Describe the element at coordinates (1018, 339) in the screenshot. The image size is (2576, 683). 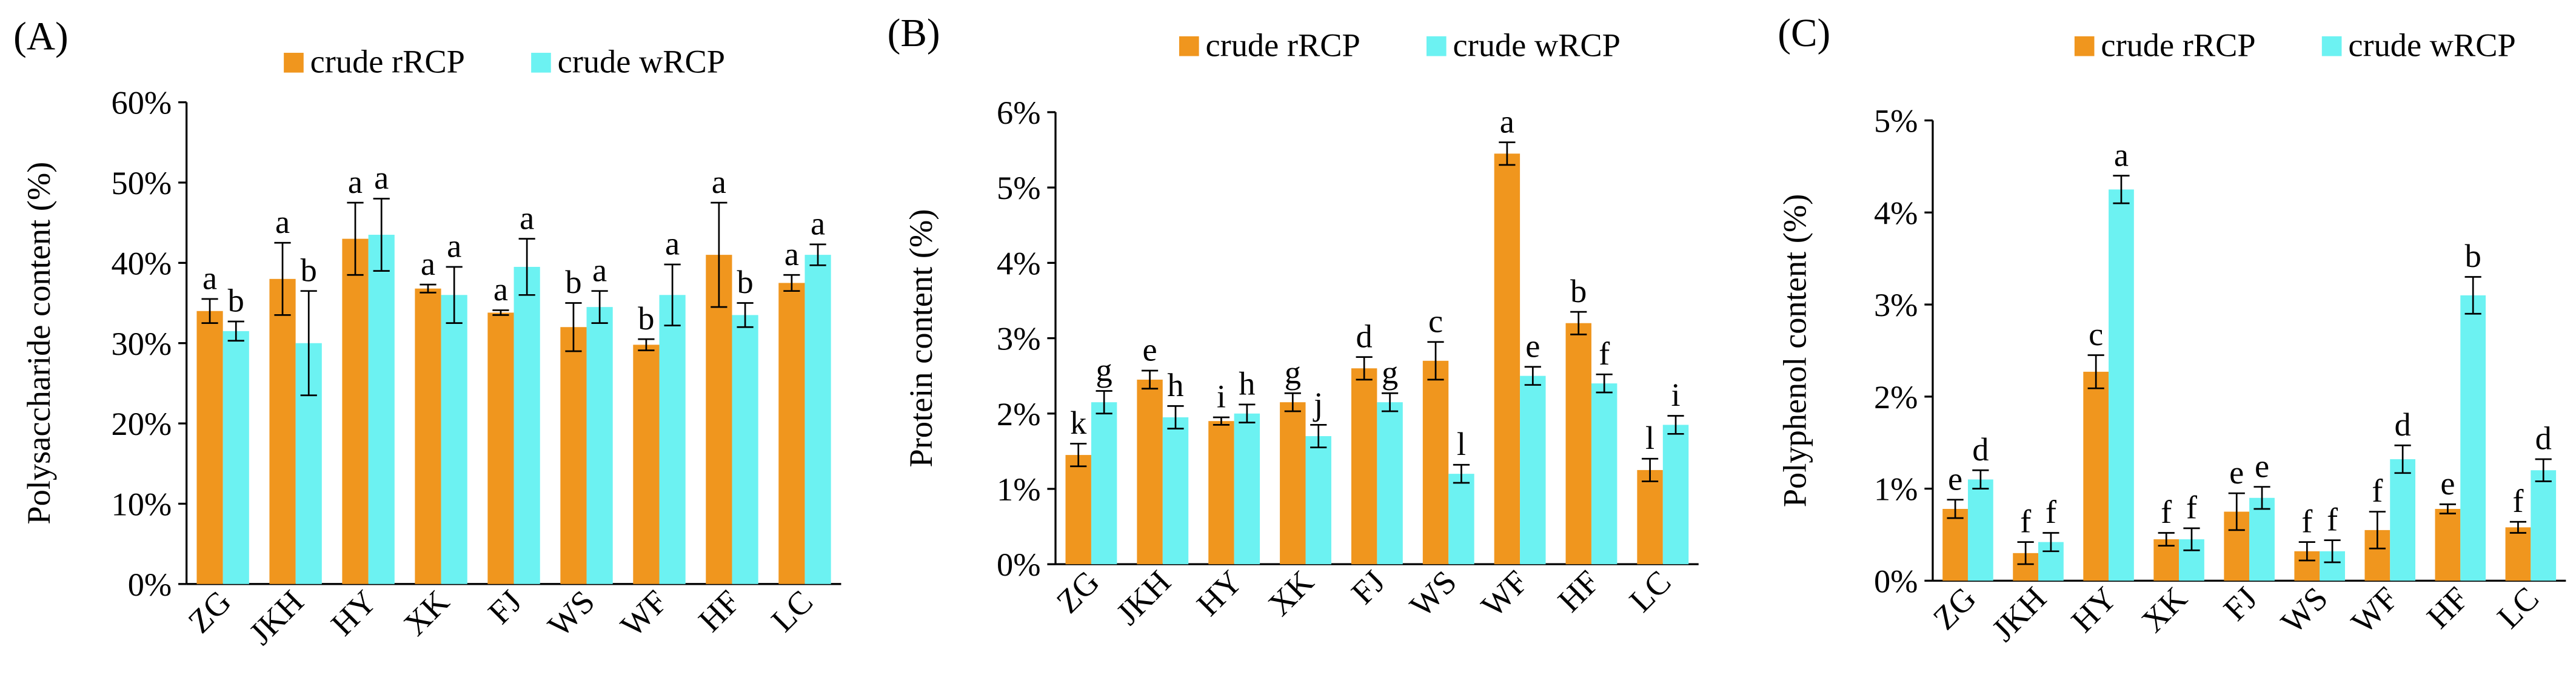
I see `y-tick-label: 3%` at that location.